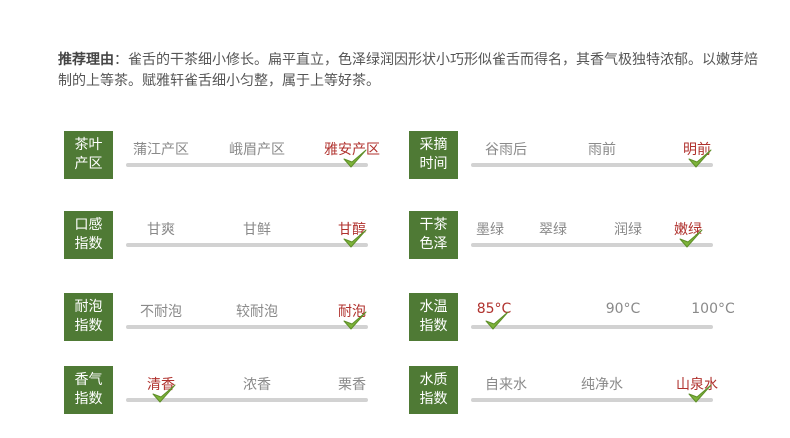  Describe the element at coordinates (433, 317) in the screenshot. I see `attribute-label-temperature: 水温 指数` at that location.